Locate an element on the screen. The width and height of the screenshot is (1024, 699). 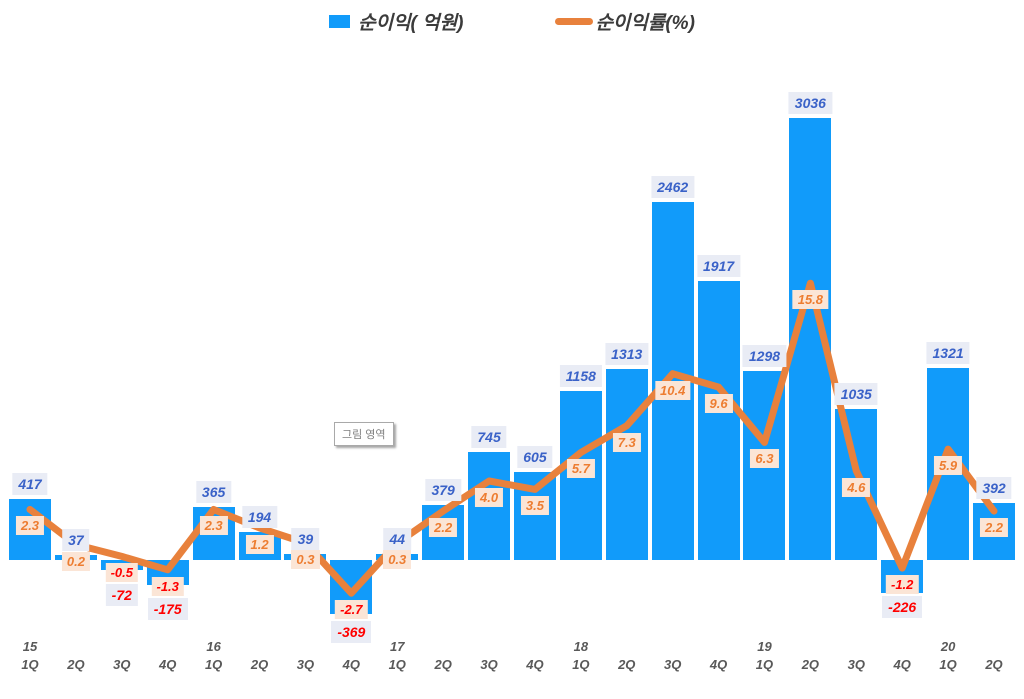
bar-value-label: 1917 is located at coordinates (718, 265).